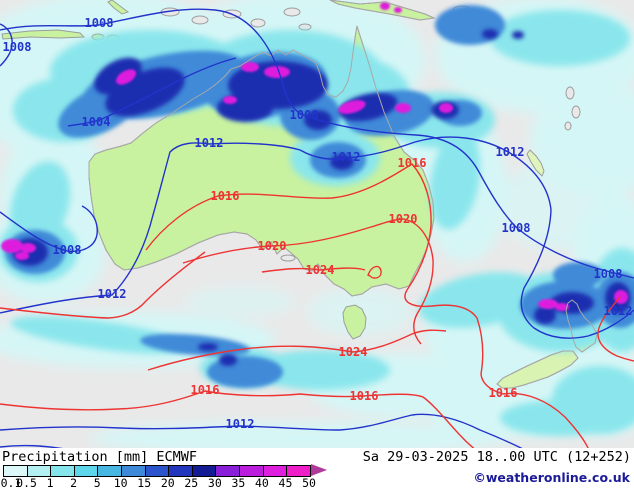 Image resolution: width=634 pixels, height=490 pixels. I want to click on isobar-label-1004: 1004, so click(96, 122).